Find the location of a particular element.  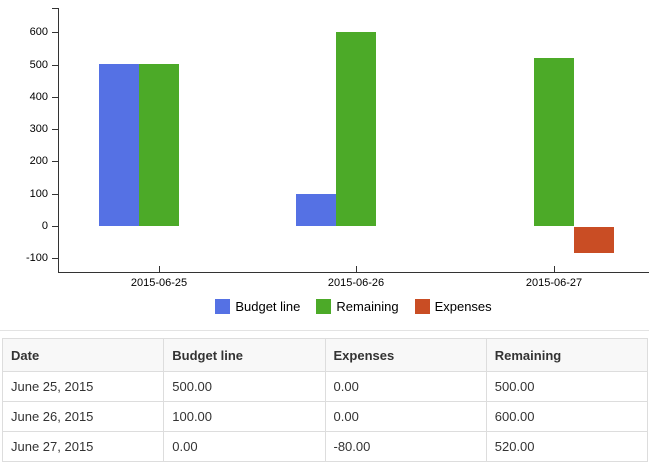

bar-expenses is located at coordinates (594, 240).